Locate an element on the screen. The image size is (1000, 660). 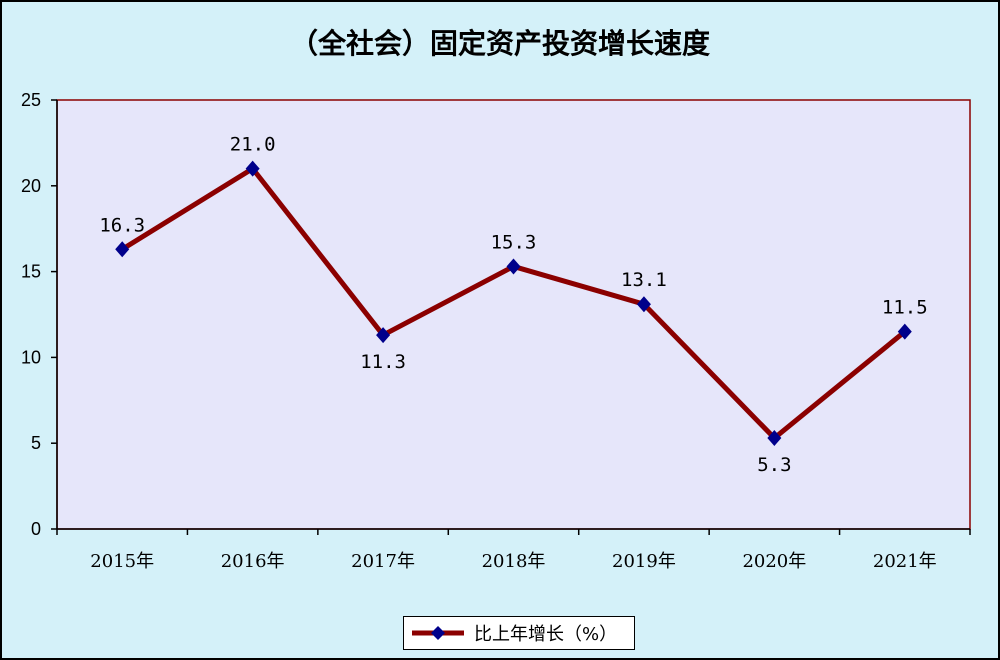
y-tick-label: 0 is located at coordinates (36, 529).